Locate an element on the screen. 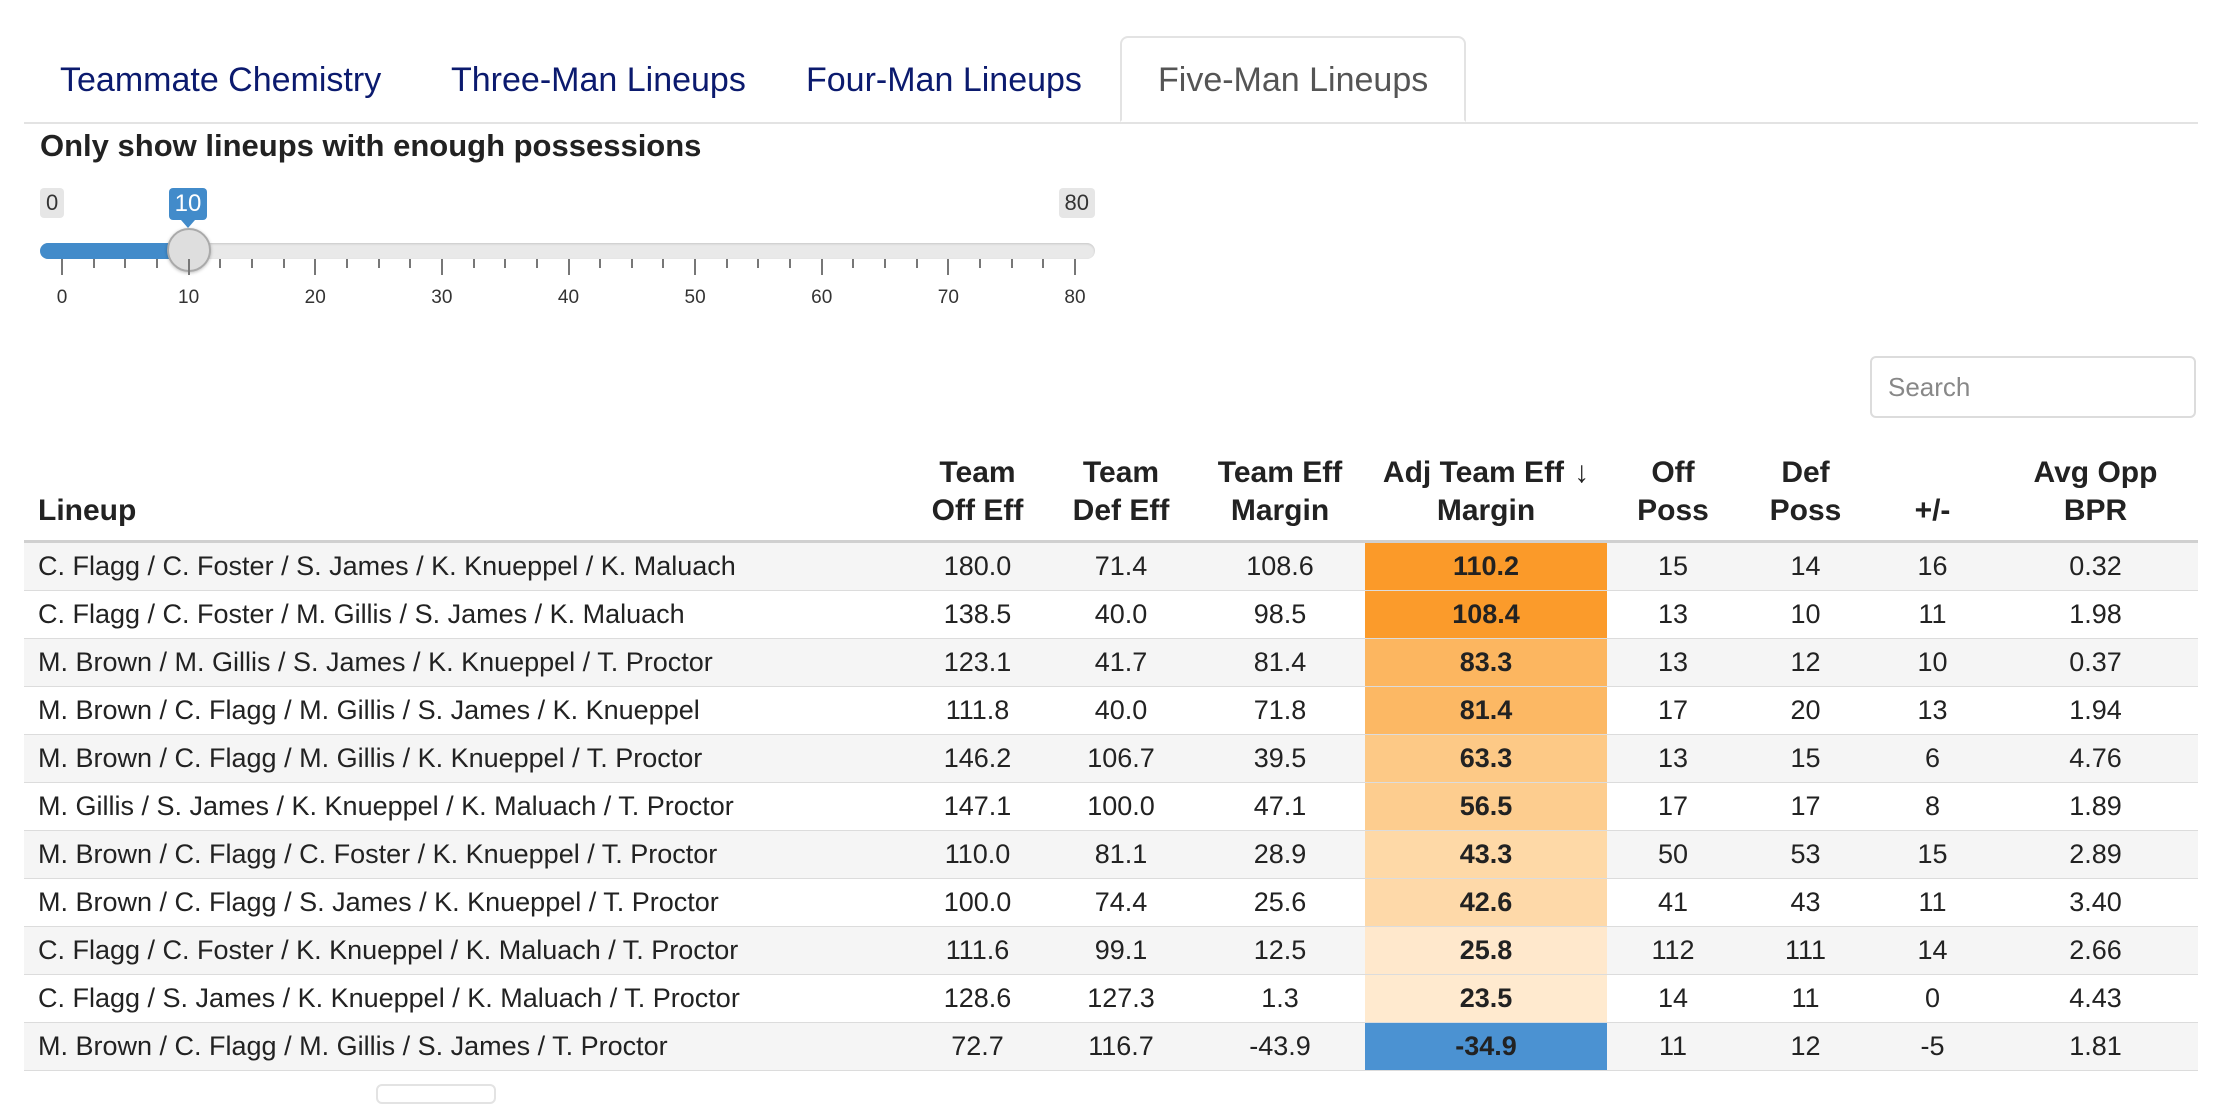  cell-off-poss: 11 is located at coordinates (1673, 1046).